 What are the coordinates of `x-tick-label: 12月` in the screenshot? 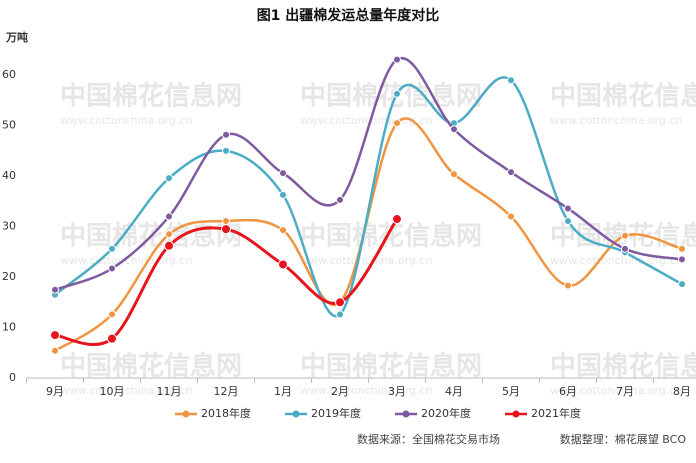 It's located at (226, 391).